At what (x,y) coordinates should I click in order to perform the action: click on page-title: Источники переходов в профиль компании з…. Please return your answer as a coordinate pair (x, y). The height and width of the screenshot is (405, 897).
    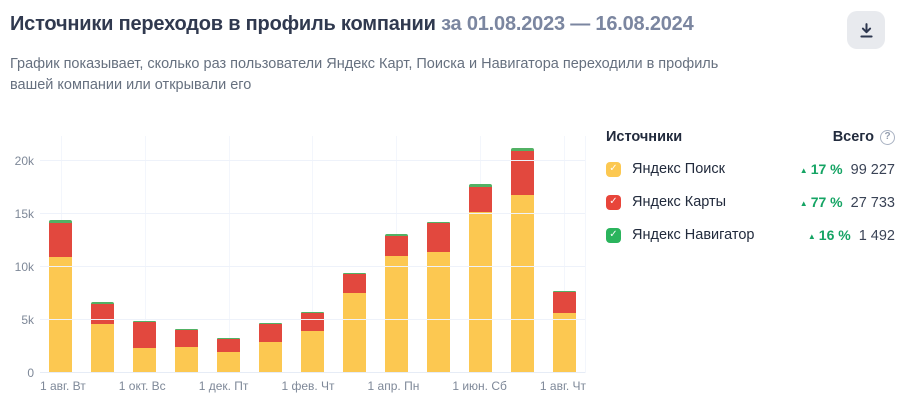
    Looking at the image, I should click on (352, 24).